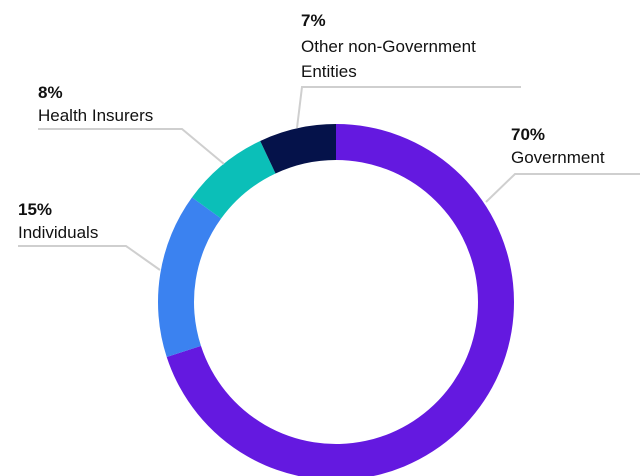  Describe the element at coordinates (528, 134) in the screenshot. I see `data-label-government-percent: 70%` at that location.